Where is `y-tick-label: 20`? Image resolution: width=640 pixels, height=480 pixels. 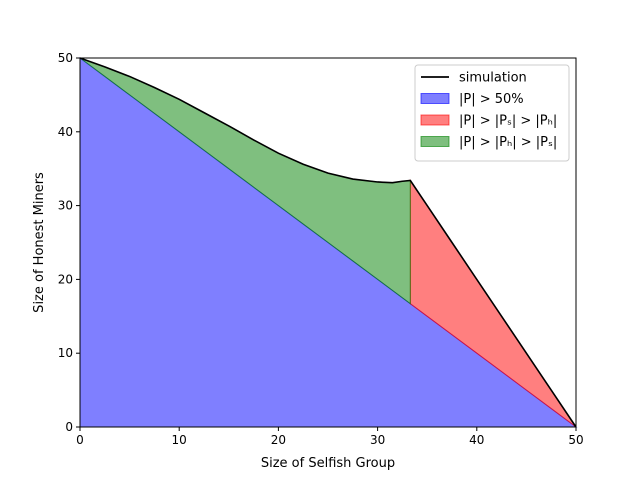 y-tick-label: 20 is located at coordinates (65, 279).